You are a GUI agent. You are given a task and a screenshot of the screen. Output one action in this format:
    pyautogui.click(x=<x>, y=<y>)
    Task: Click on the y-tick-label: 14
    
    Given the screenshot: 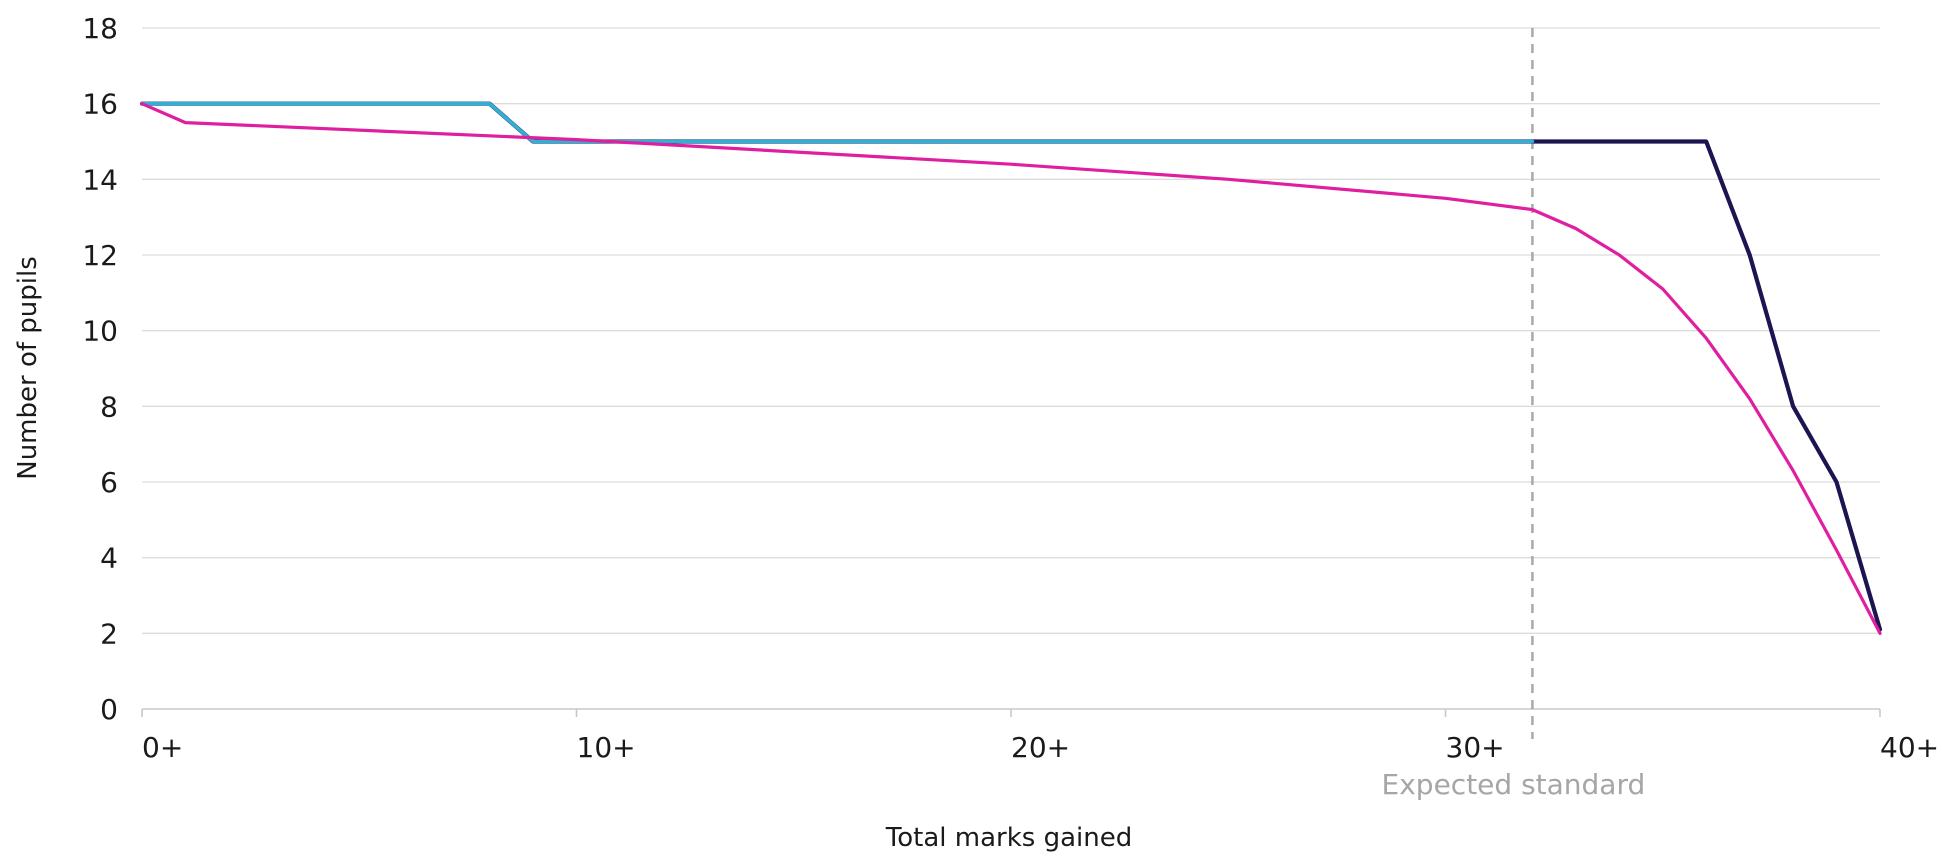 What is the action you would take?
    pyautogui.click(x=100, y=179)
    